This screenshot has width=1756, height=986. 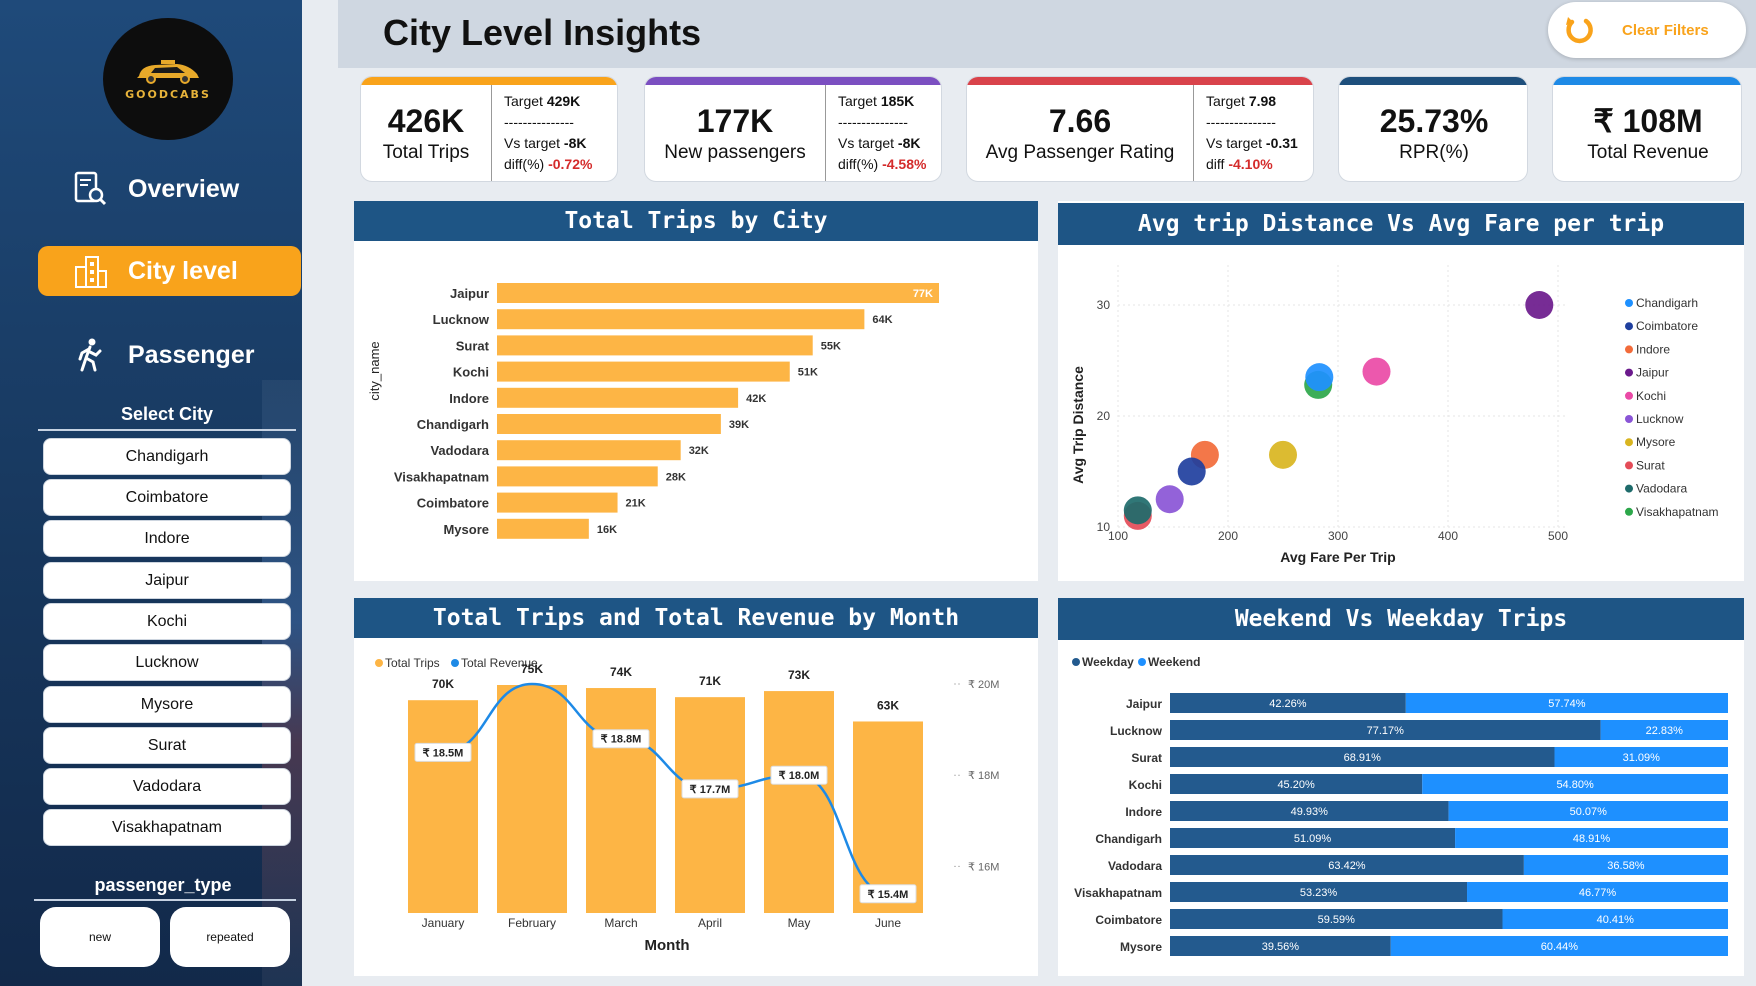 I want to click on weekday-data-label: 59.59%, so click(x=1337, y=920).